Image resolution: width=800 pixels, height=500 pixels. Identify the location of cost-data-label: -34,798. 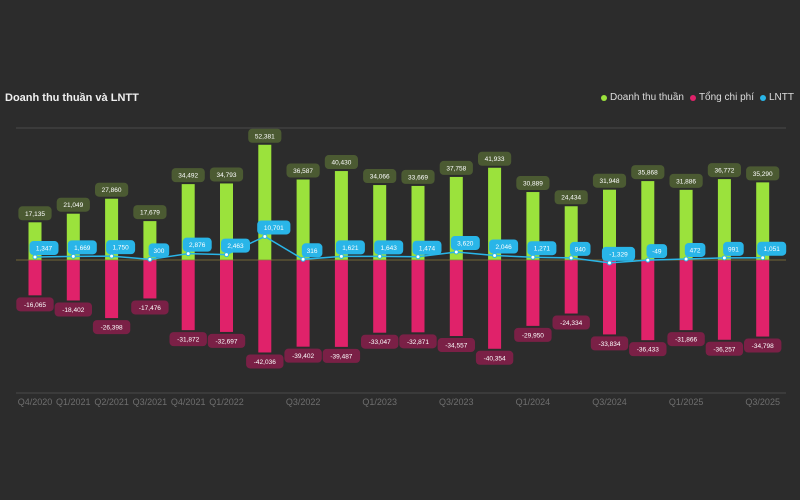
(763, 345).